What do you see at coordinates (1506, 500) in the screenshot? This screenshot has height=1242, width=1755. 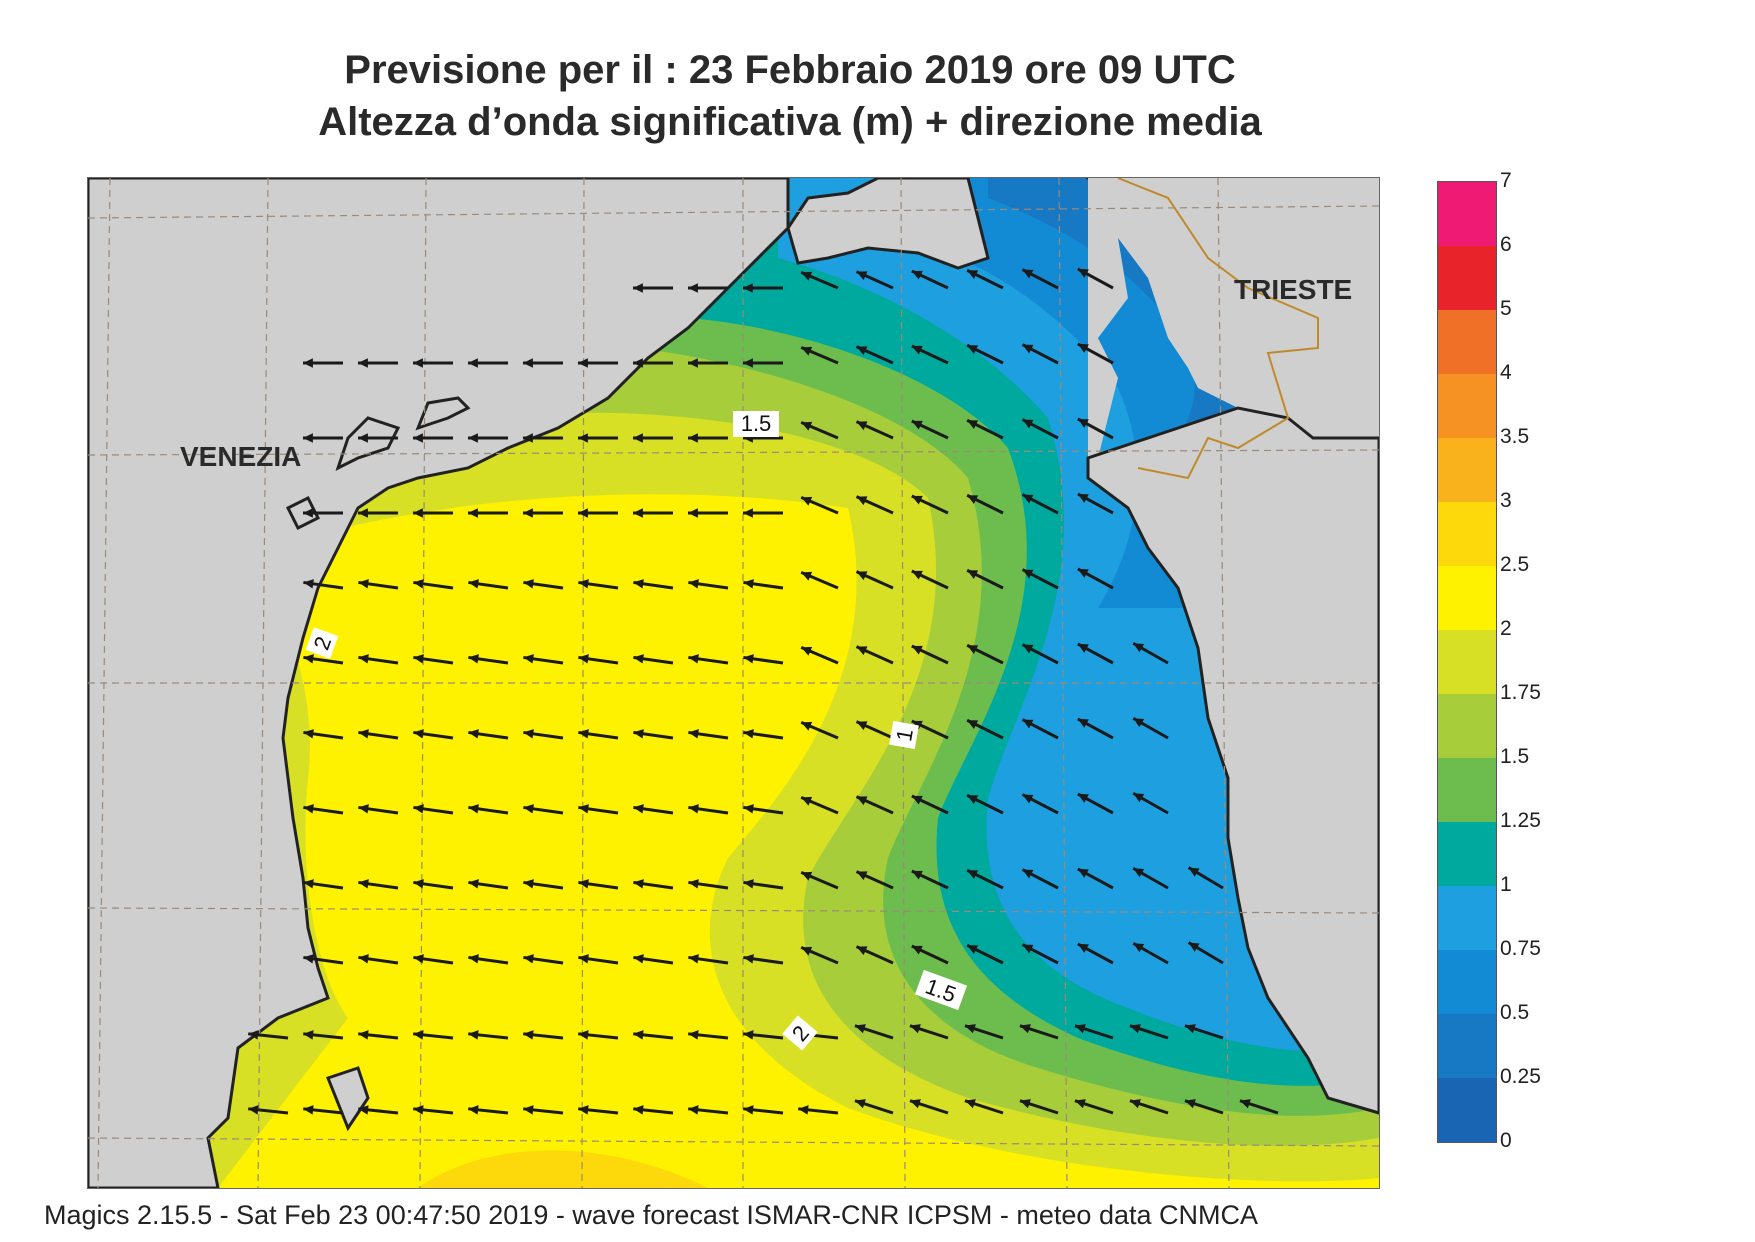 I see `colorbar-tick-label: 3` at bounding box center [1506, 500].